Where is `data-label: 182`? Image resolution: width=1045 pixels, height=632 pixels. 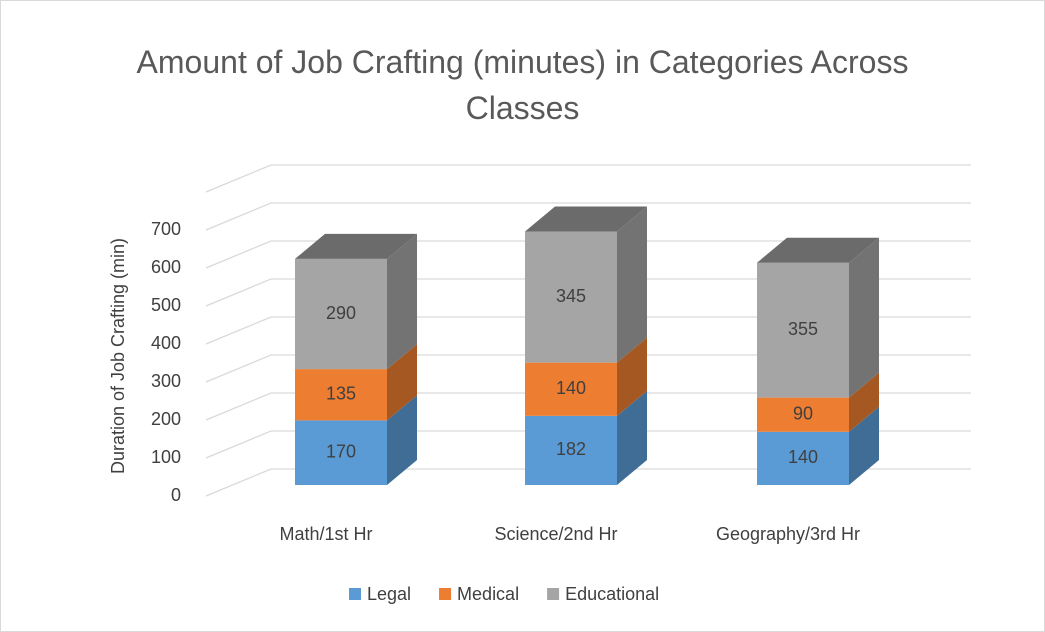 data-label: 182 is located at coordinates (571, 449).